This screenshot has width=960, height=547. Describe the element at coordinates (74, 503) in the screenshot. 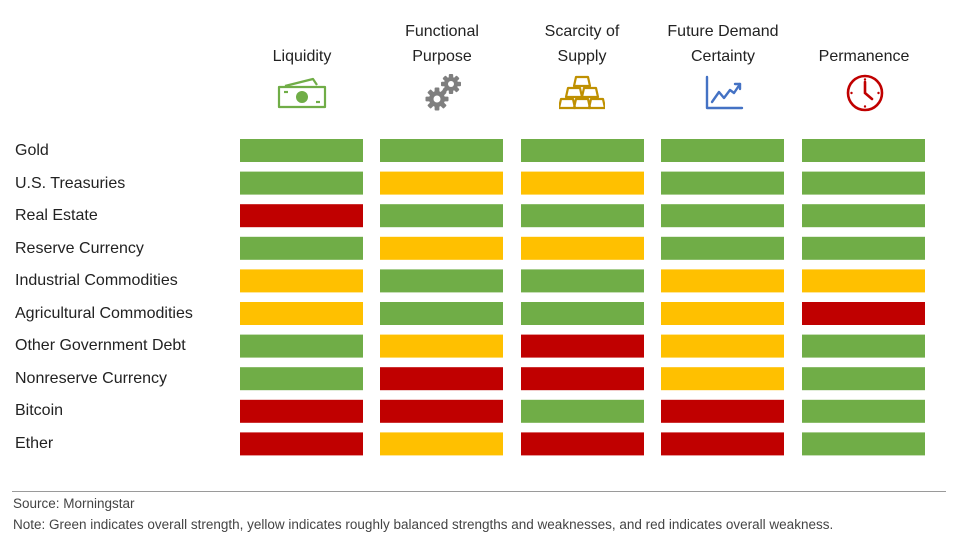

I see `footer-source: Source: Morningstar` at that location.